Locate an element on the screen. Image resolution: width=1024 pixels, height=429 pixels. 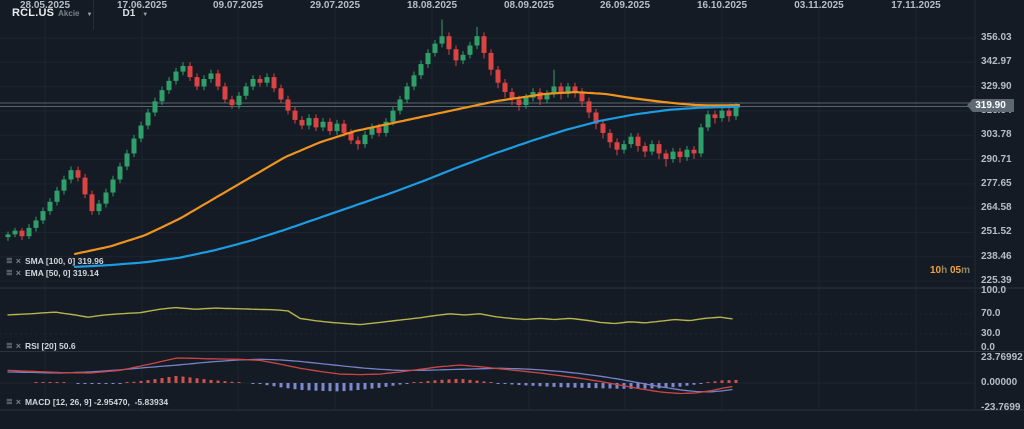
price-tick-label: 303.78 is located at coordinates (996, 135).